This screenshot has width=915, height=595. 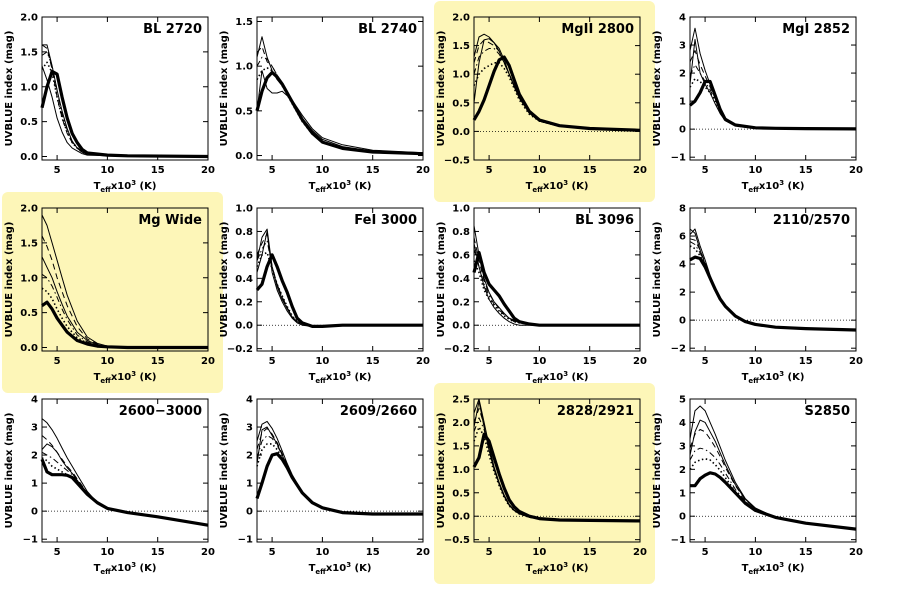 What do you see at coordinates (457, 540) in the screenshot?
I see `y-tick-label: −0.5` at bounding box center [457, 540].